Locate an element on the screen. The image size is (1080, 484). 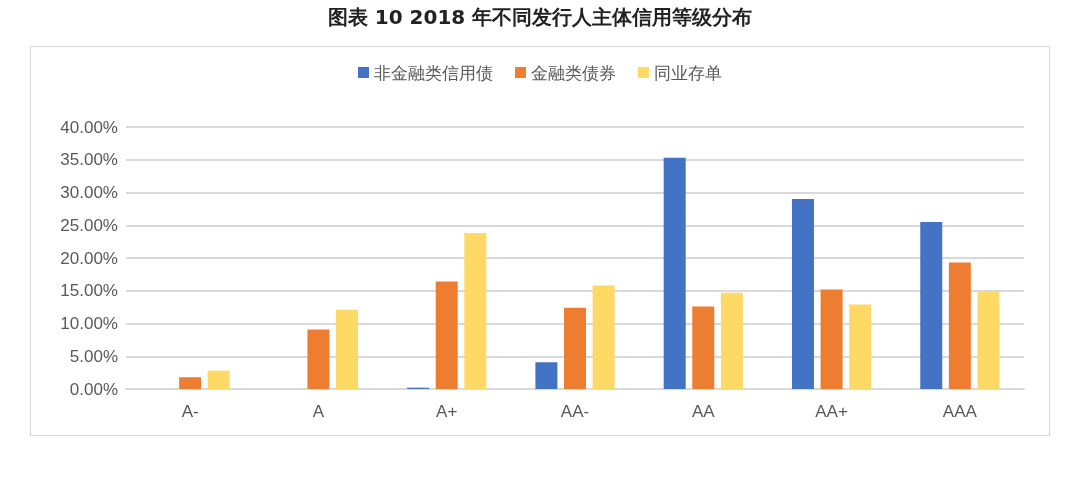
x-tick-label: AA+ is located at coordinates (831, 411).